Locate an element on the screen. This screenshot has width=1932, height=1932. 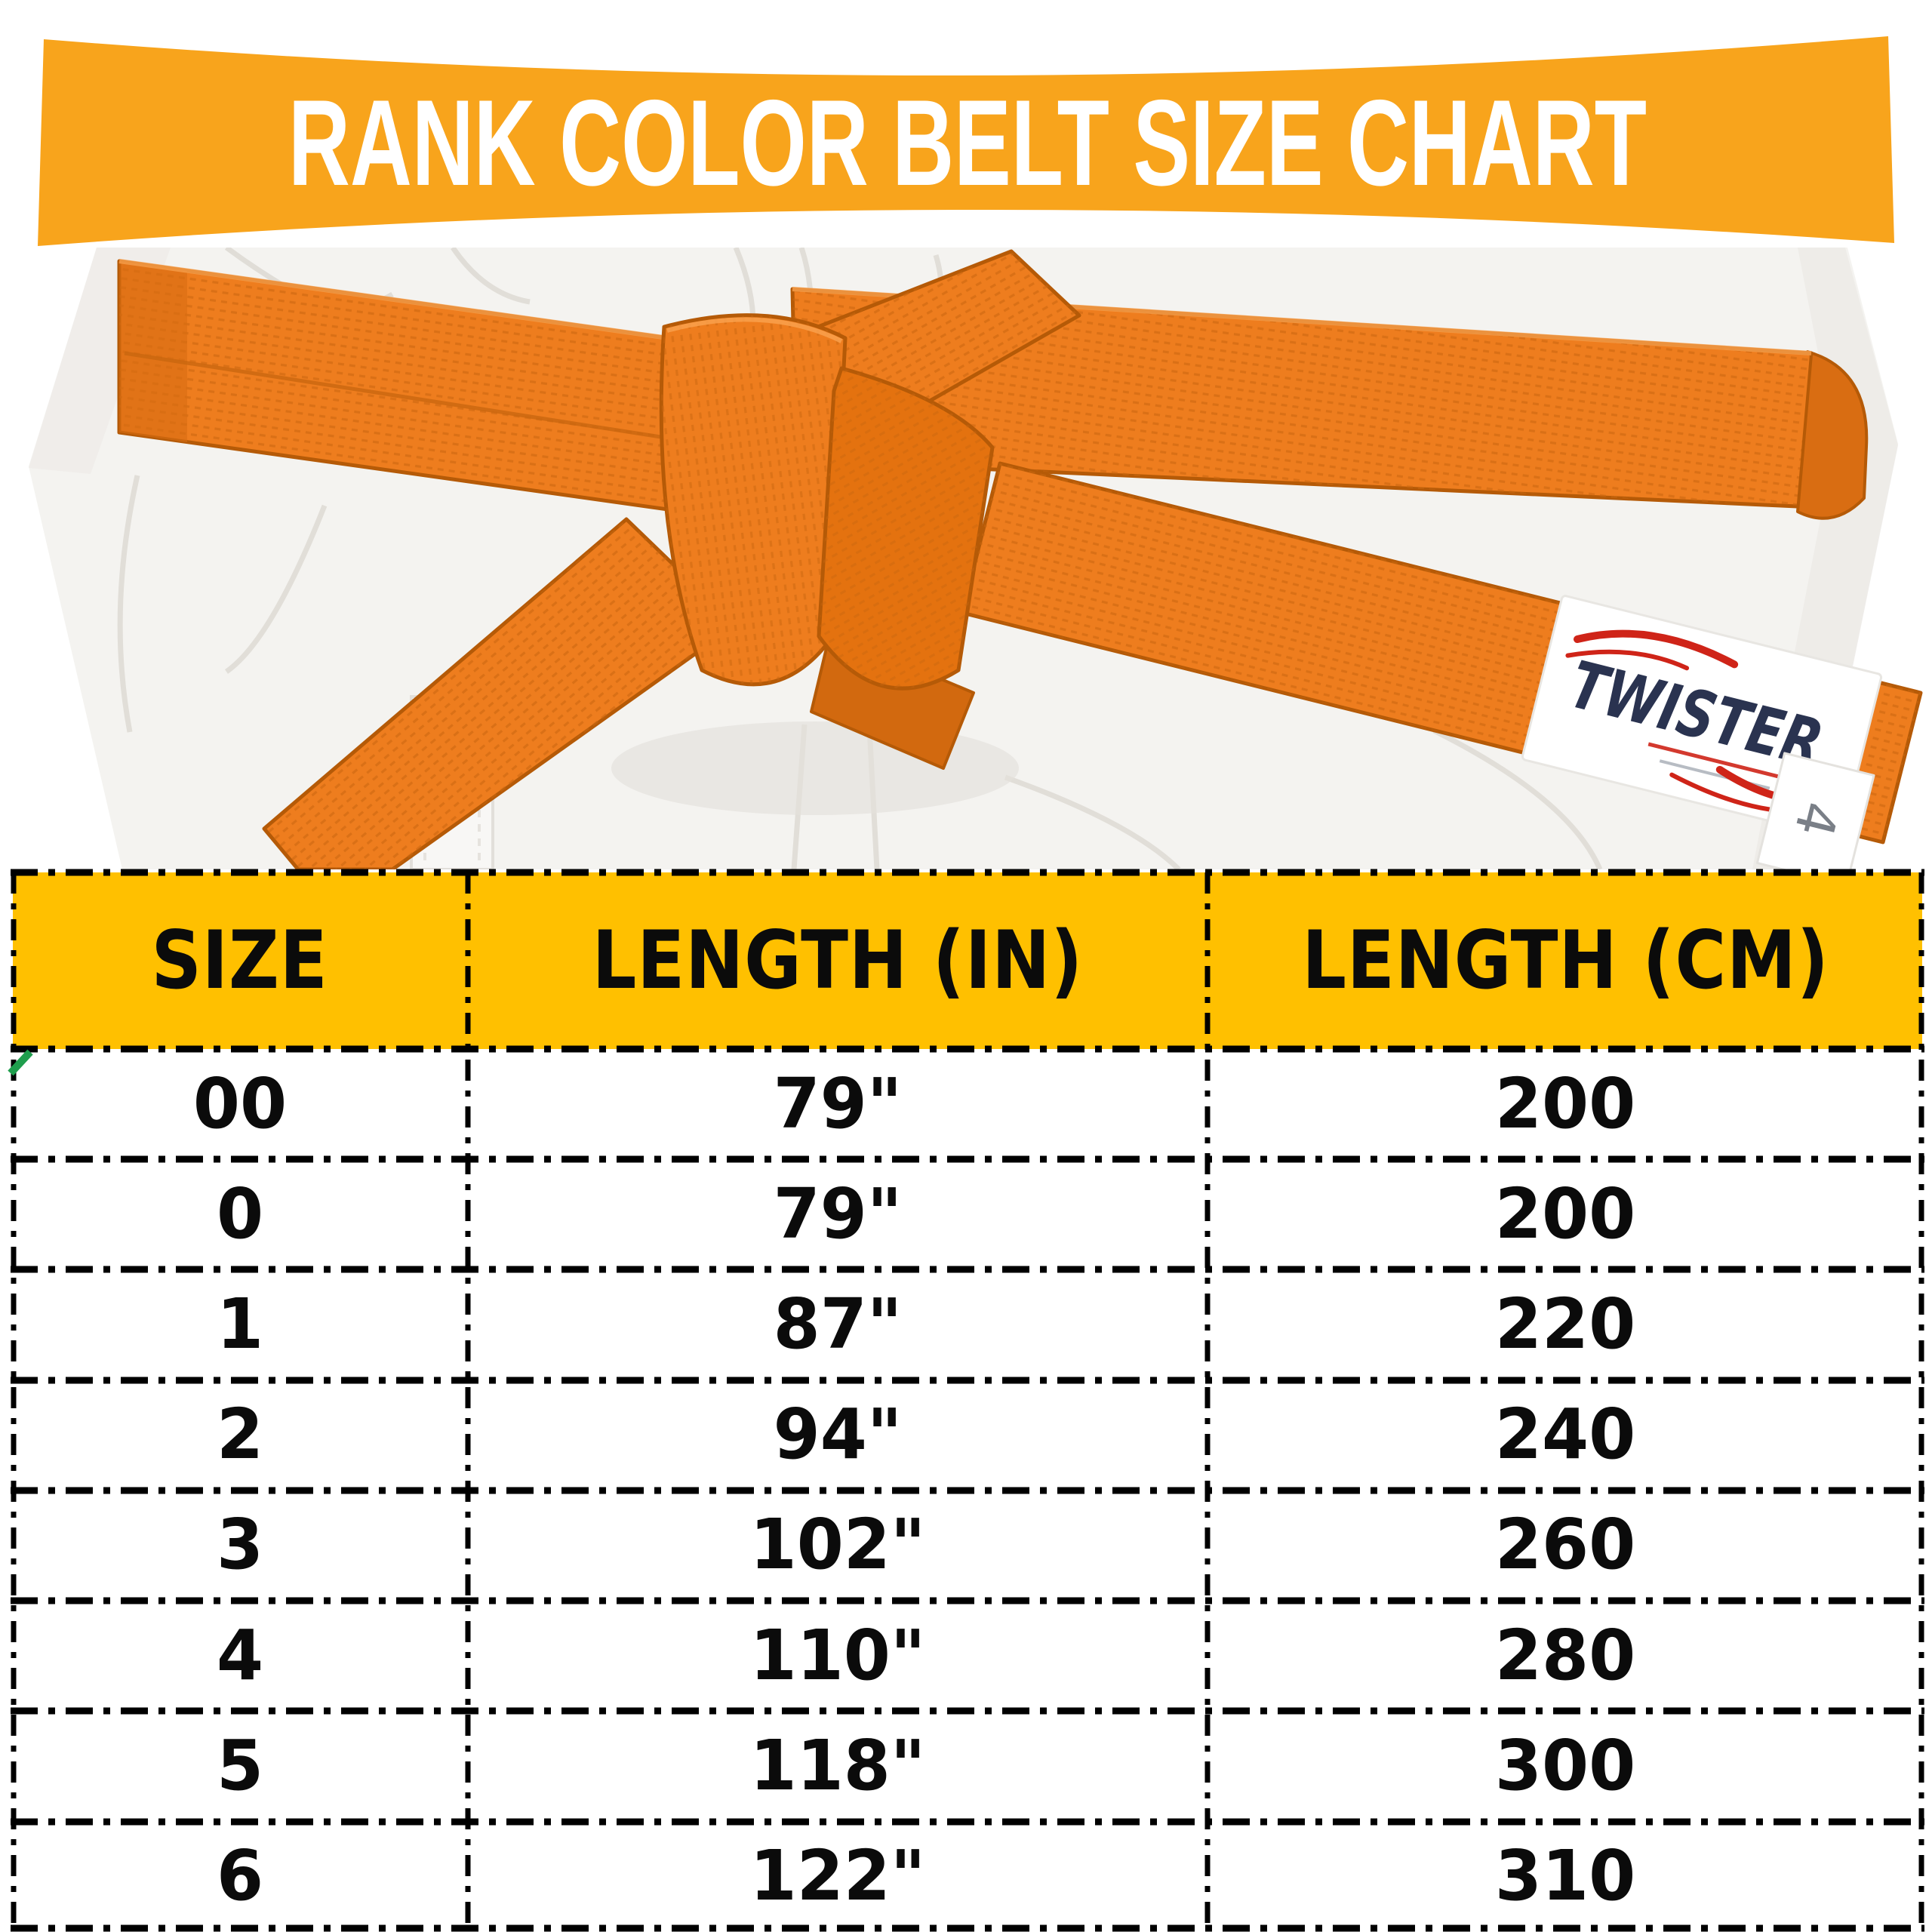
table-cell-length-cm: 240 is located at coordinates (1565, 1434).